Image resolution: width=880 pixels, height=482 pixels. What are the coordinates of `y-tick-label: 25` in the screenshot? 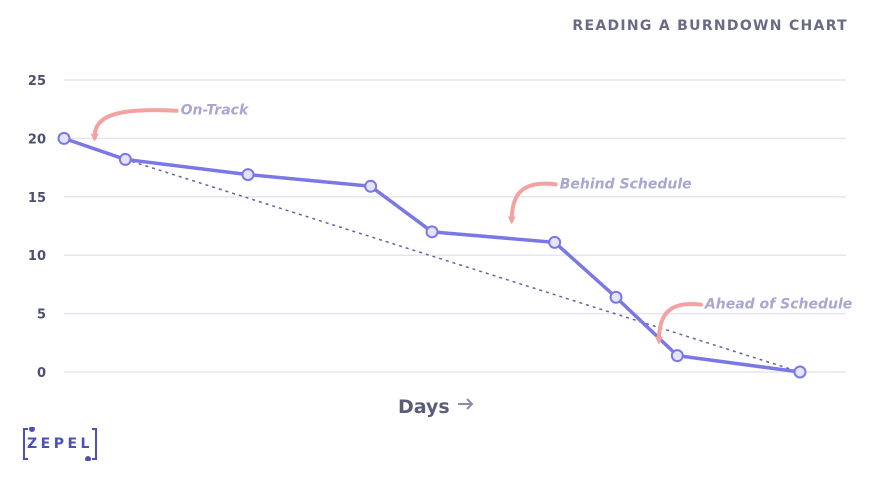 It's located at (37, 81).